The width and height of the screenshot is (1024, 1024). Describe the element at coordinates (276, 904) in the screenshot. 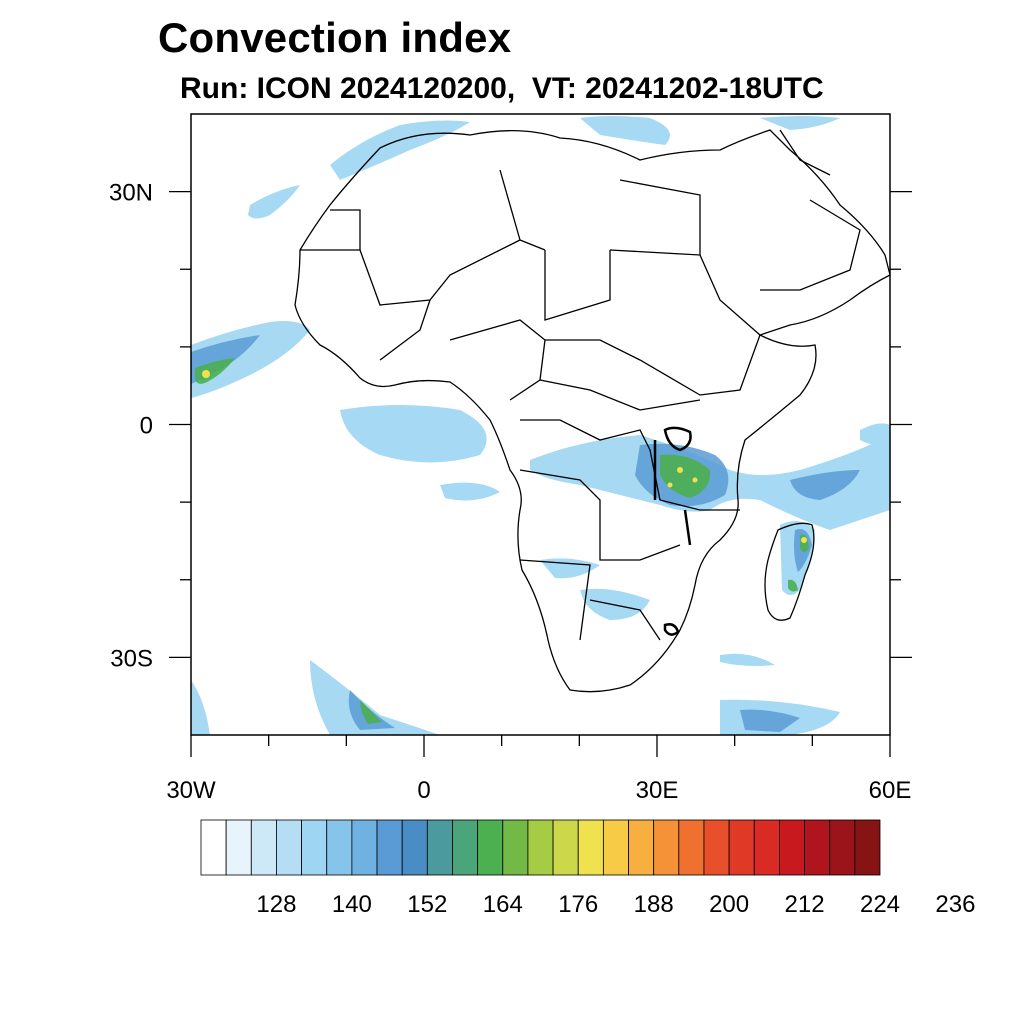

I see `colorbar-label: 128` at that location.